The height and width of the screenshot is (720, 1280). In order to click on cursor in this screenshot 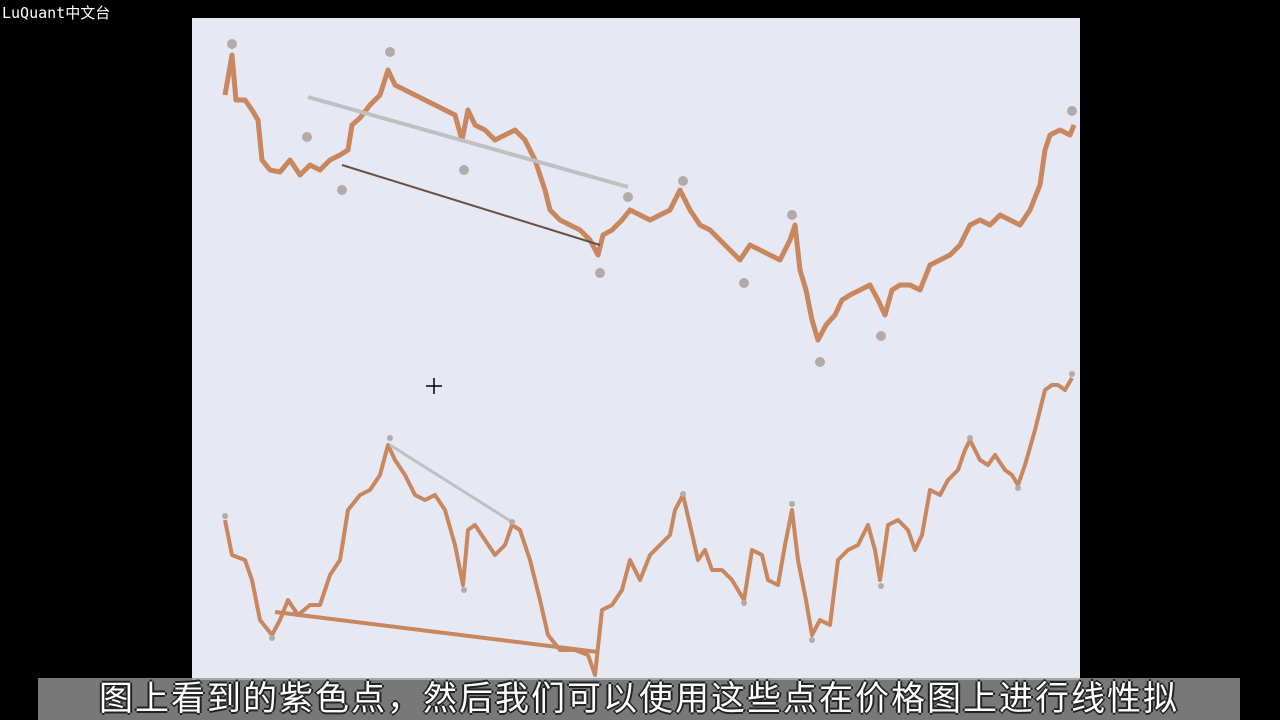, I will do `click(434, 386)`.